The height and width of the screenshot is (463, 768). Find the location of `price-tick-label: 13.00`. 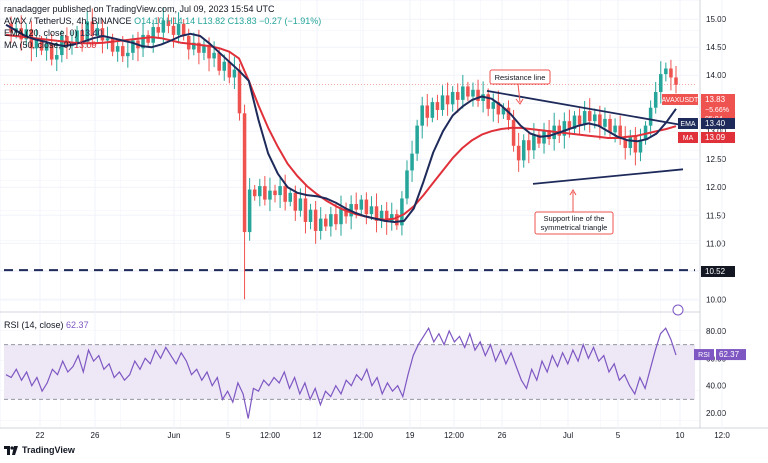

price-tick-label: 13.00 is located at coordinates (716, 131).